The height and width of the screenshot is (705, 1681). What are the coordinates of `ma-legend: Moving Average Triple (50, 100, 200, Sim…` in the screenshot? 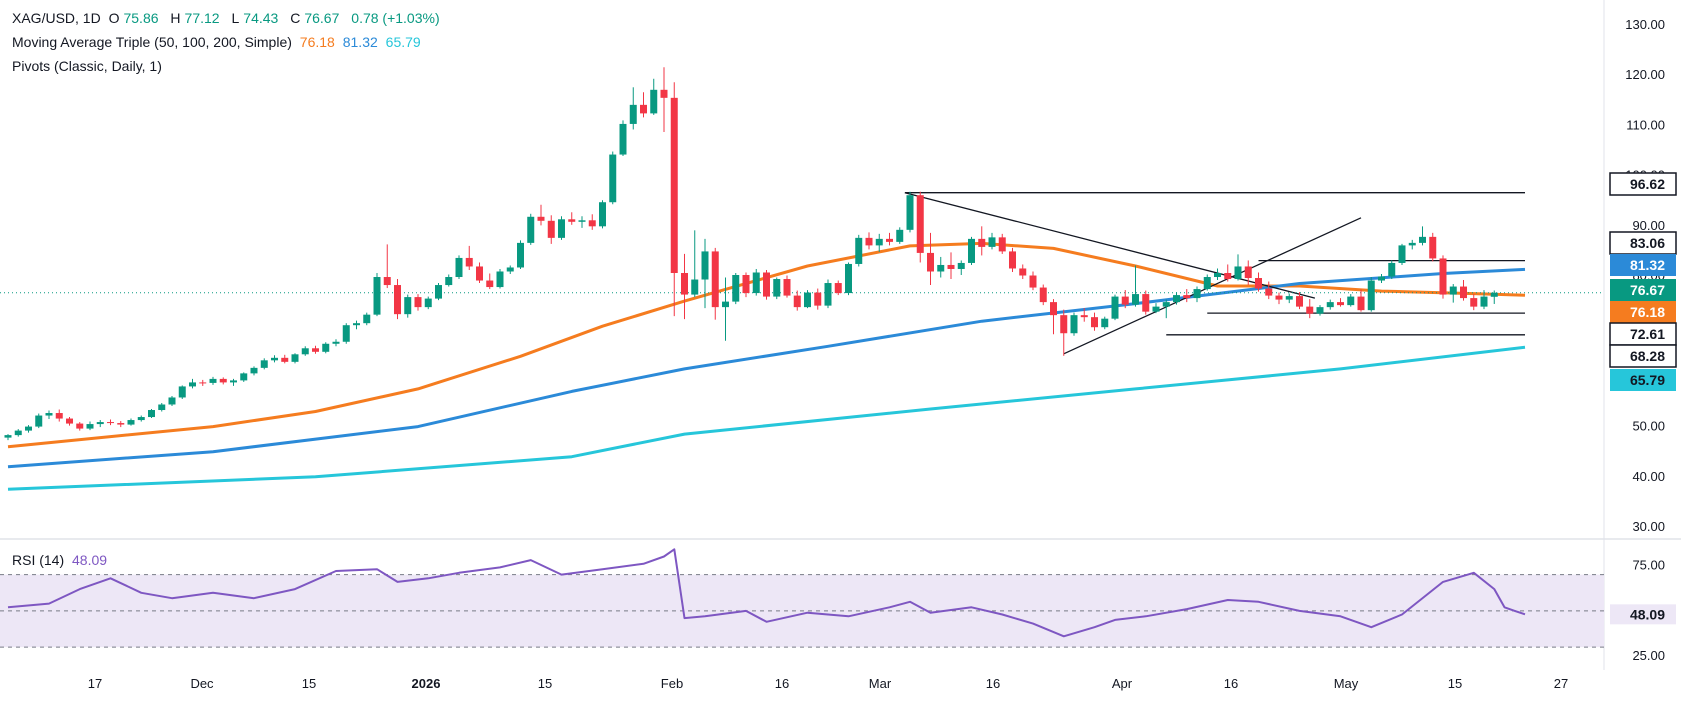 It's located at (218, 42).